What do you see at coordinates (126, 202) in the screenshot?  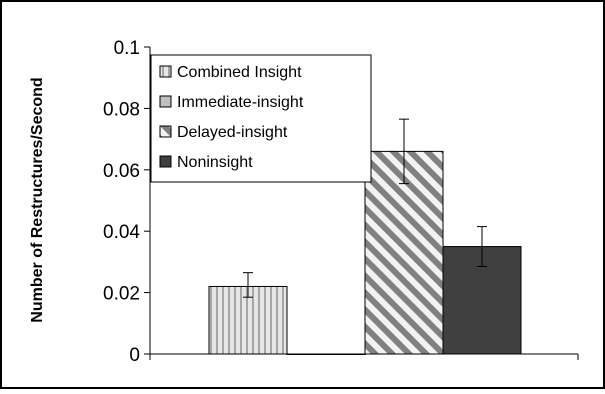 I see `y-ticks: 0 0.02 0.04 0.06 0.08 0.1` at bounding box center [126, 202].